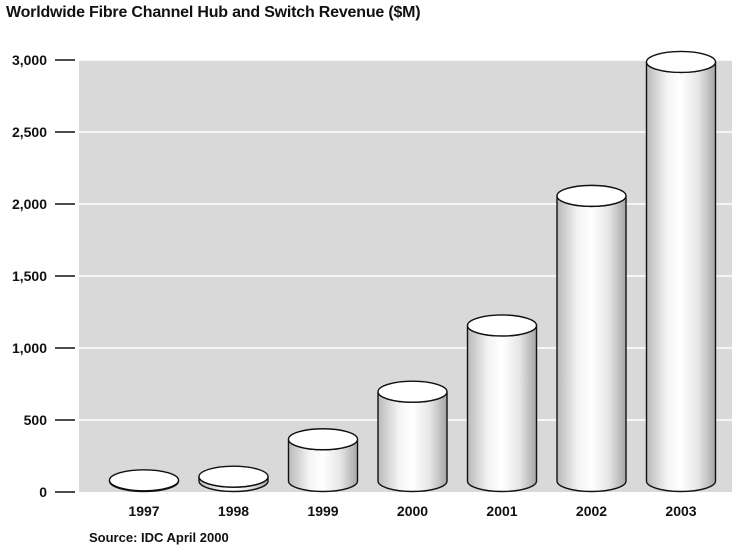 The width and height of the screenshot is (732, 550). I want to click on x-tick-label: 2001, so click(501, 511).